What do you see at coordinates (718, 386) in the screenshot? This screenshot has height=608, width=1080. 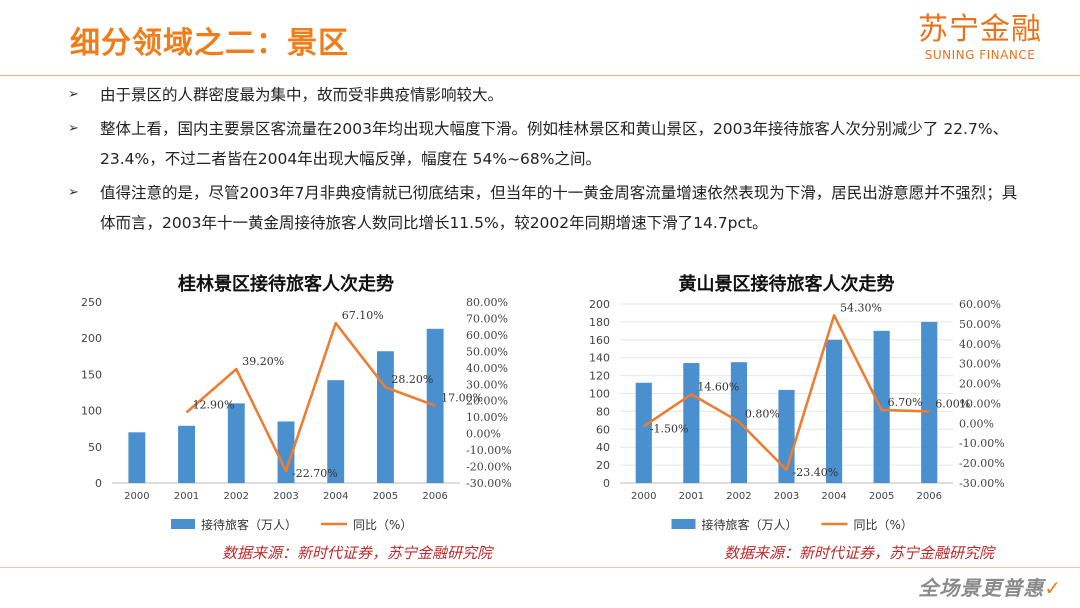 I see `yoy-data-label: 14.60%` at bounding box center [718, 386].